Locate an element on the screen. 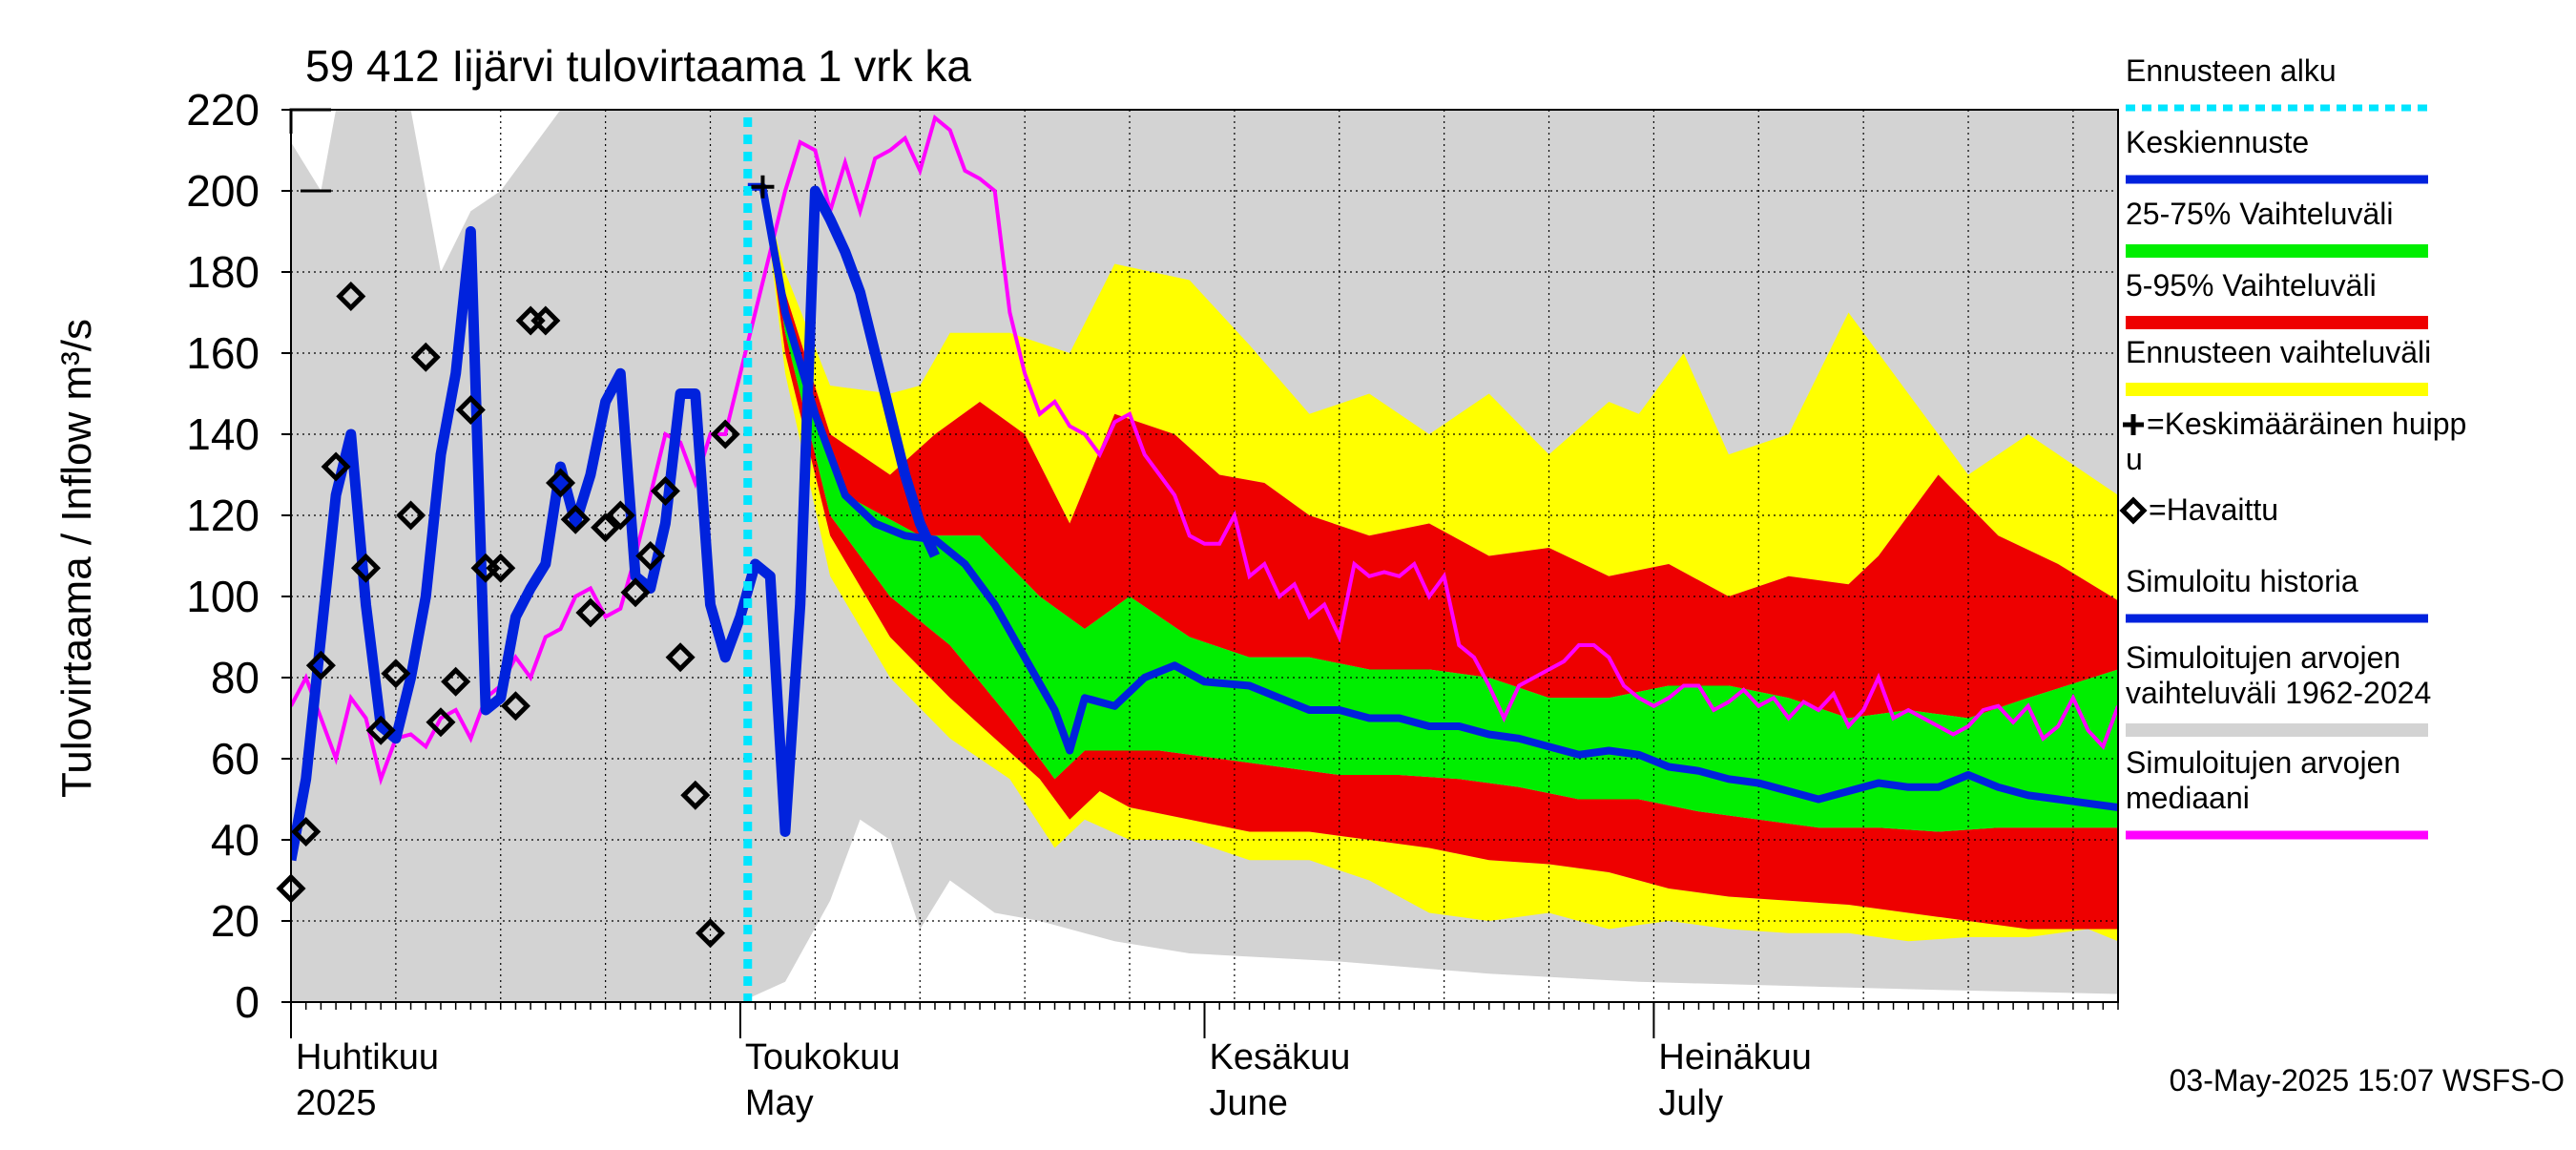  legend-p25_75: 25-75% Vaihteluväli is located at coordinates (2277, 227).